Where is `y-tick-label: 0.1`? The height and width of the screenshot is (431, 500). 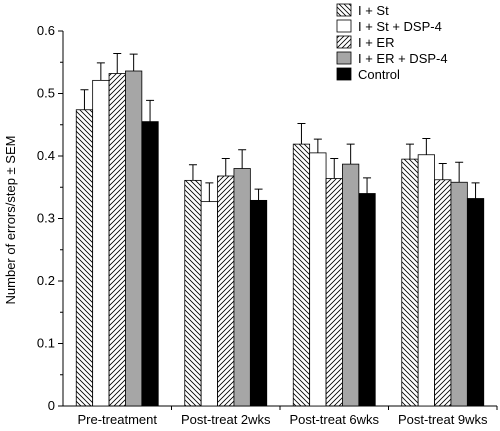
y-tick-label: 0.1 is located at coordinates (46, 343).